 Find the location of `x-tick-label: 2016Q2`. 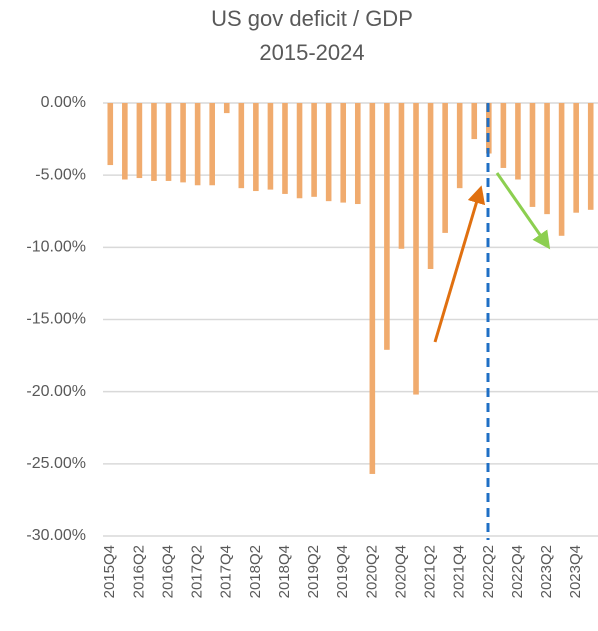

x-tick-label: 2016Q2 is located at coordinates (138, 571).